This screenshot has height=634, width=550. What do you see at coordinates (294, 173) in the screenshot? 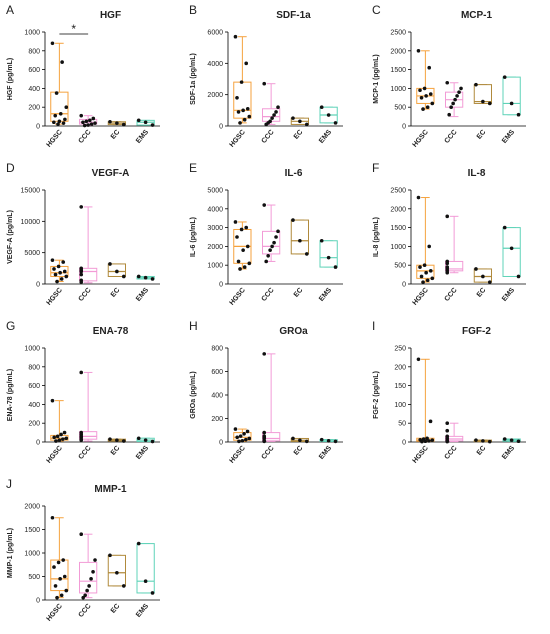
I see `panel-title: IL-6` at bounding box center [294, 173].